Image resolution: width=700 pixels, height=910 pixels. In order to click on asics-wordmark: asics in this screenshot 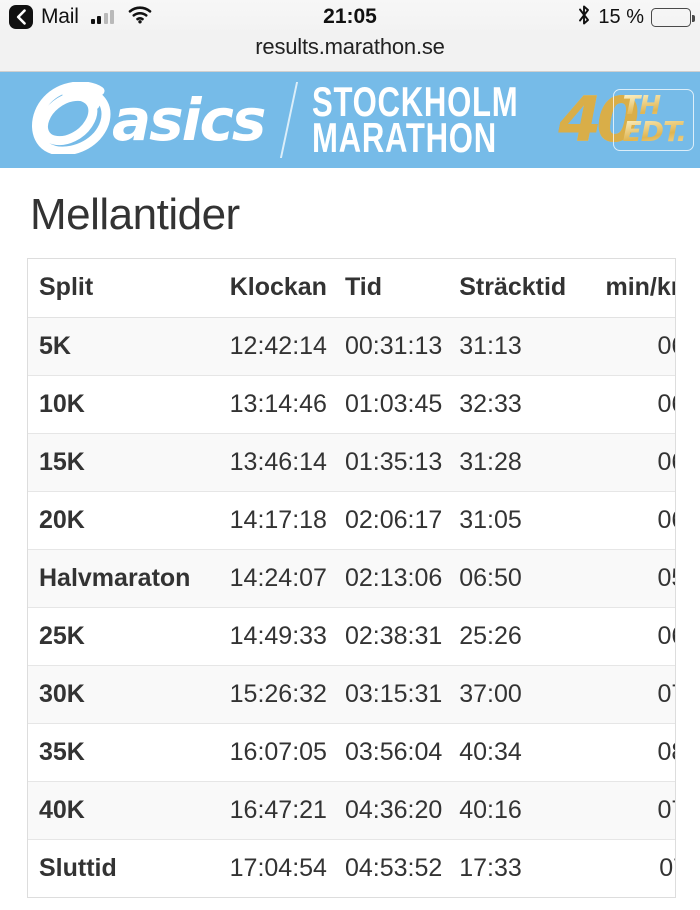, I will do `click(189, 120)`.